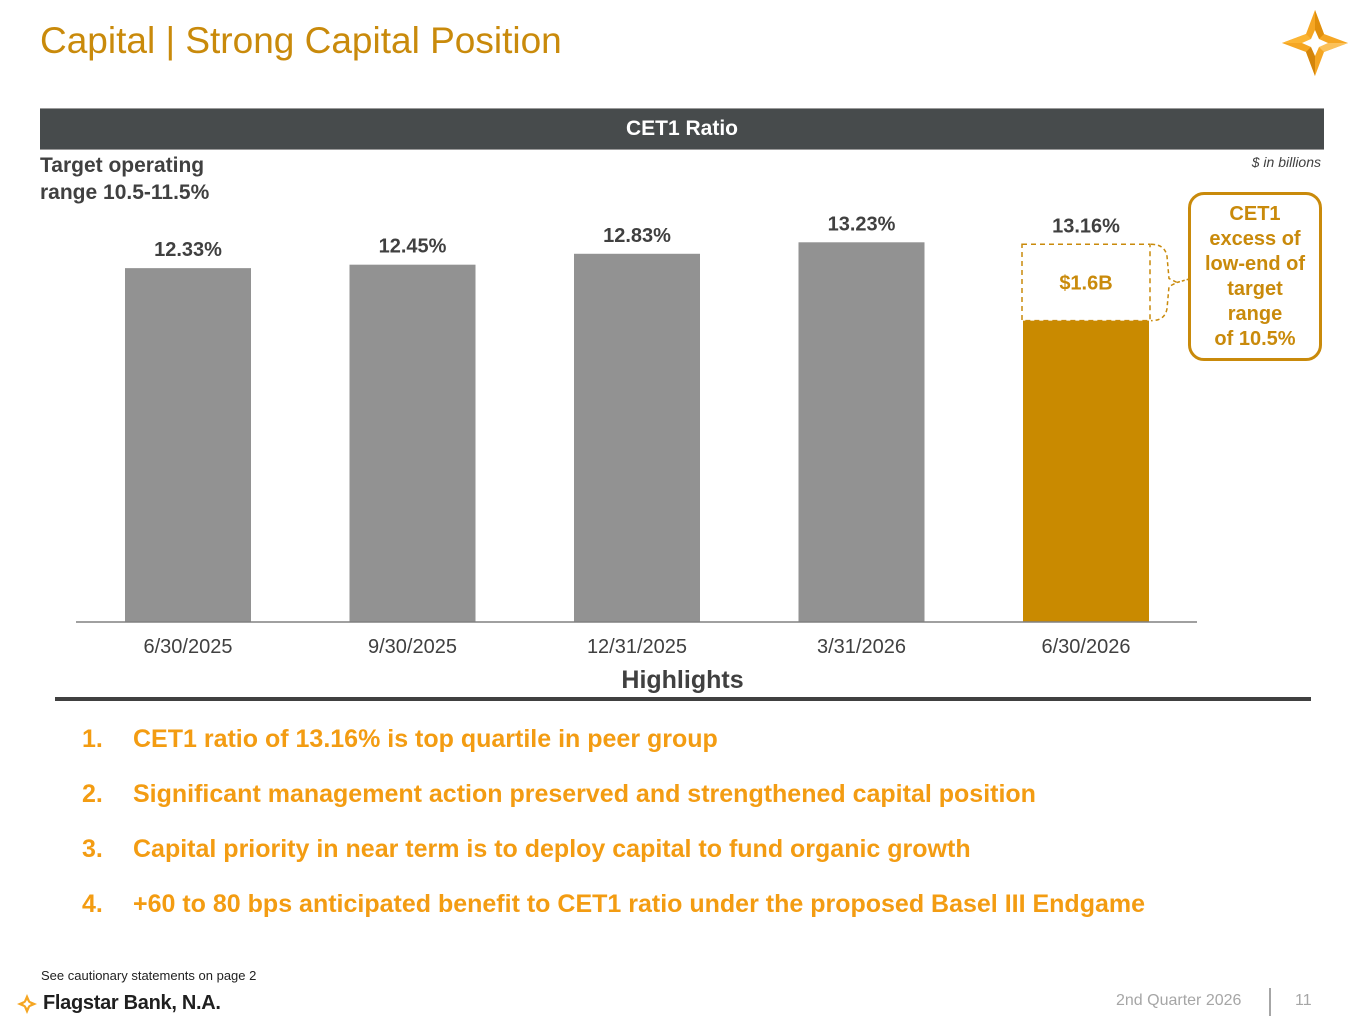 Image resolution: width=1365 pixels, height=1024 pixels. Describe the element at coordinates (1303, 1000) in the screenshot. I see `page-number: 11` at that location.